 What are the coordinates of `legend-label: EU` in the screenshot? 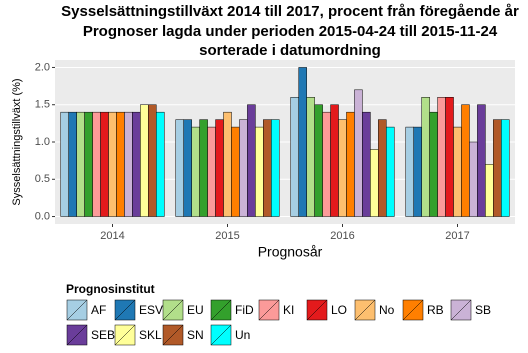 It's located at (195, 310).